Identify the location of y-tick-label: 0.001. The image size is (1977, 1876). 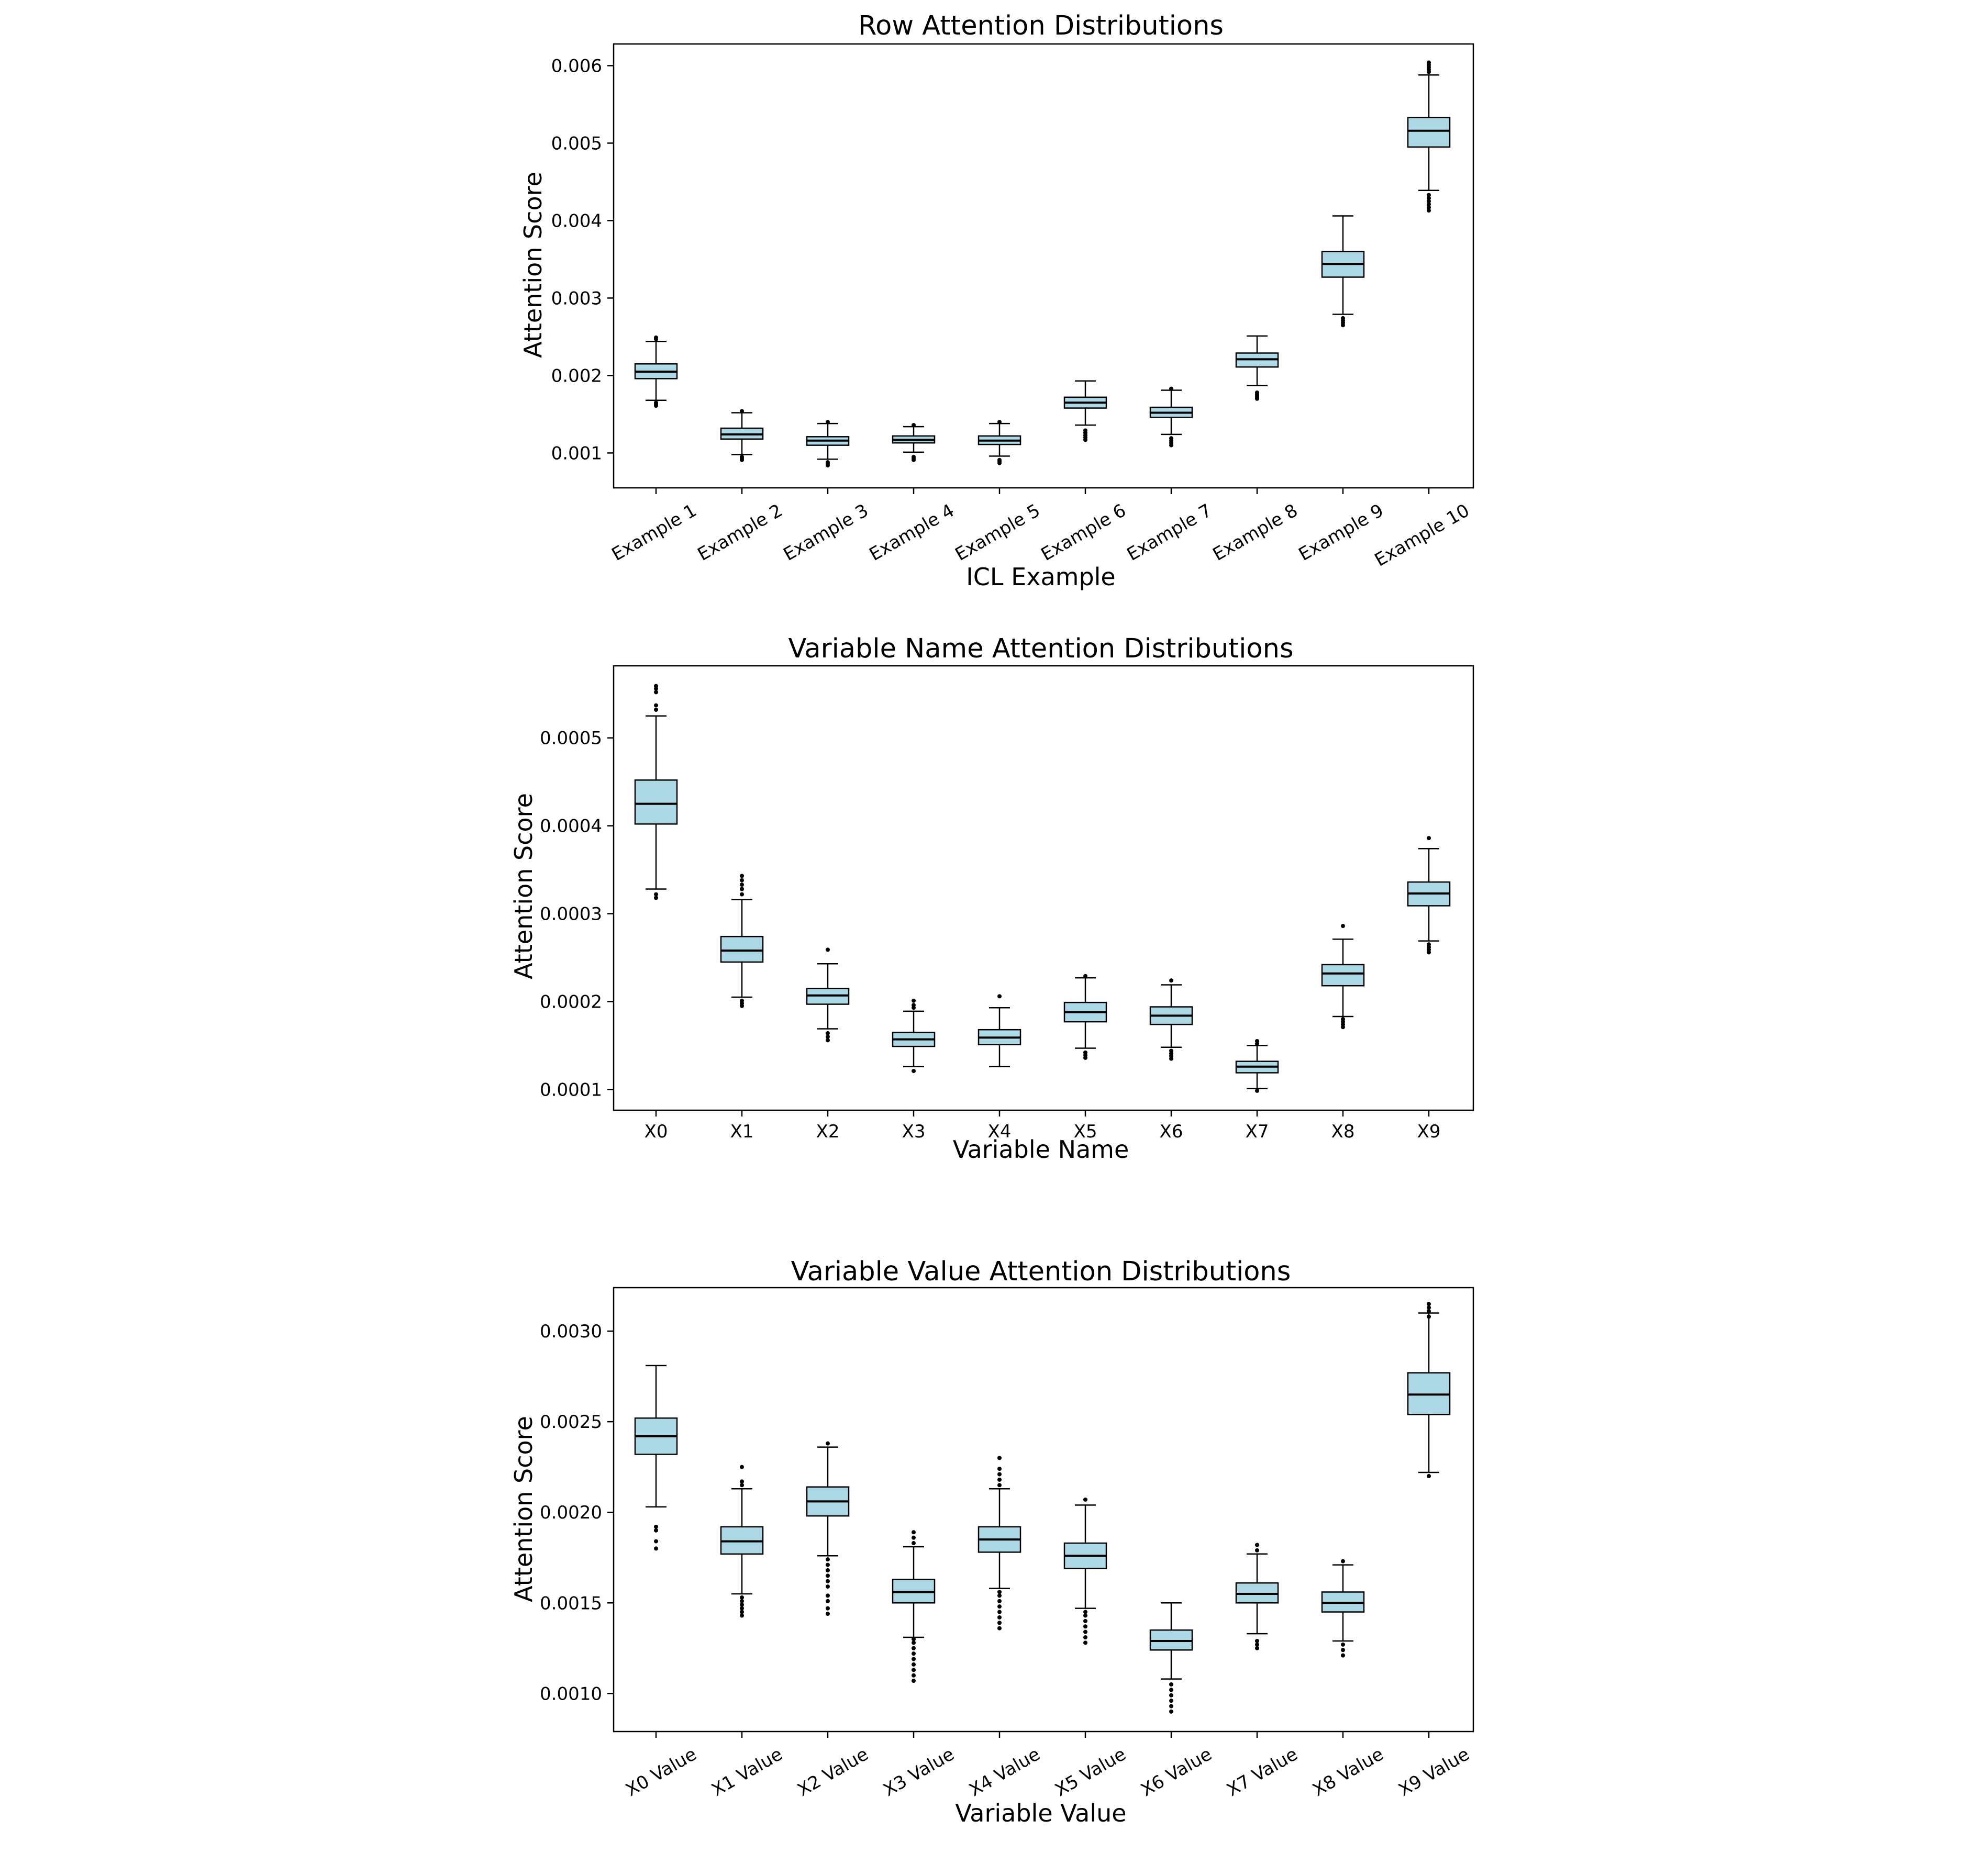
(576, 453).